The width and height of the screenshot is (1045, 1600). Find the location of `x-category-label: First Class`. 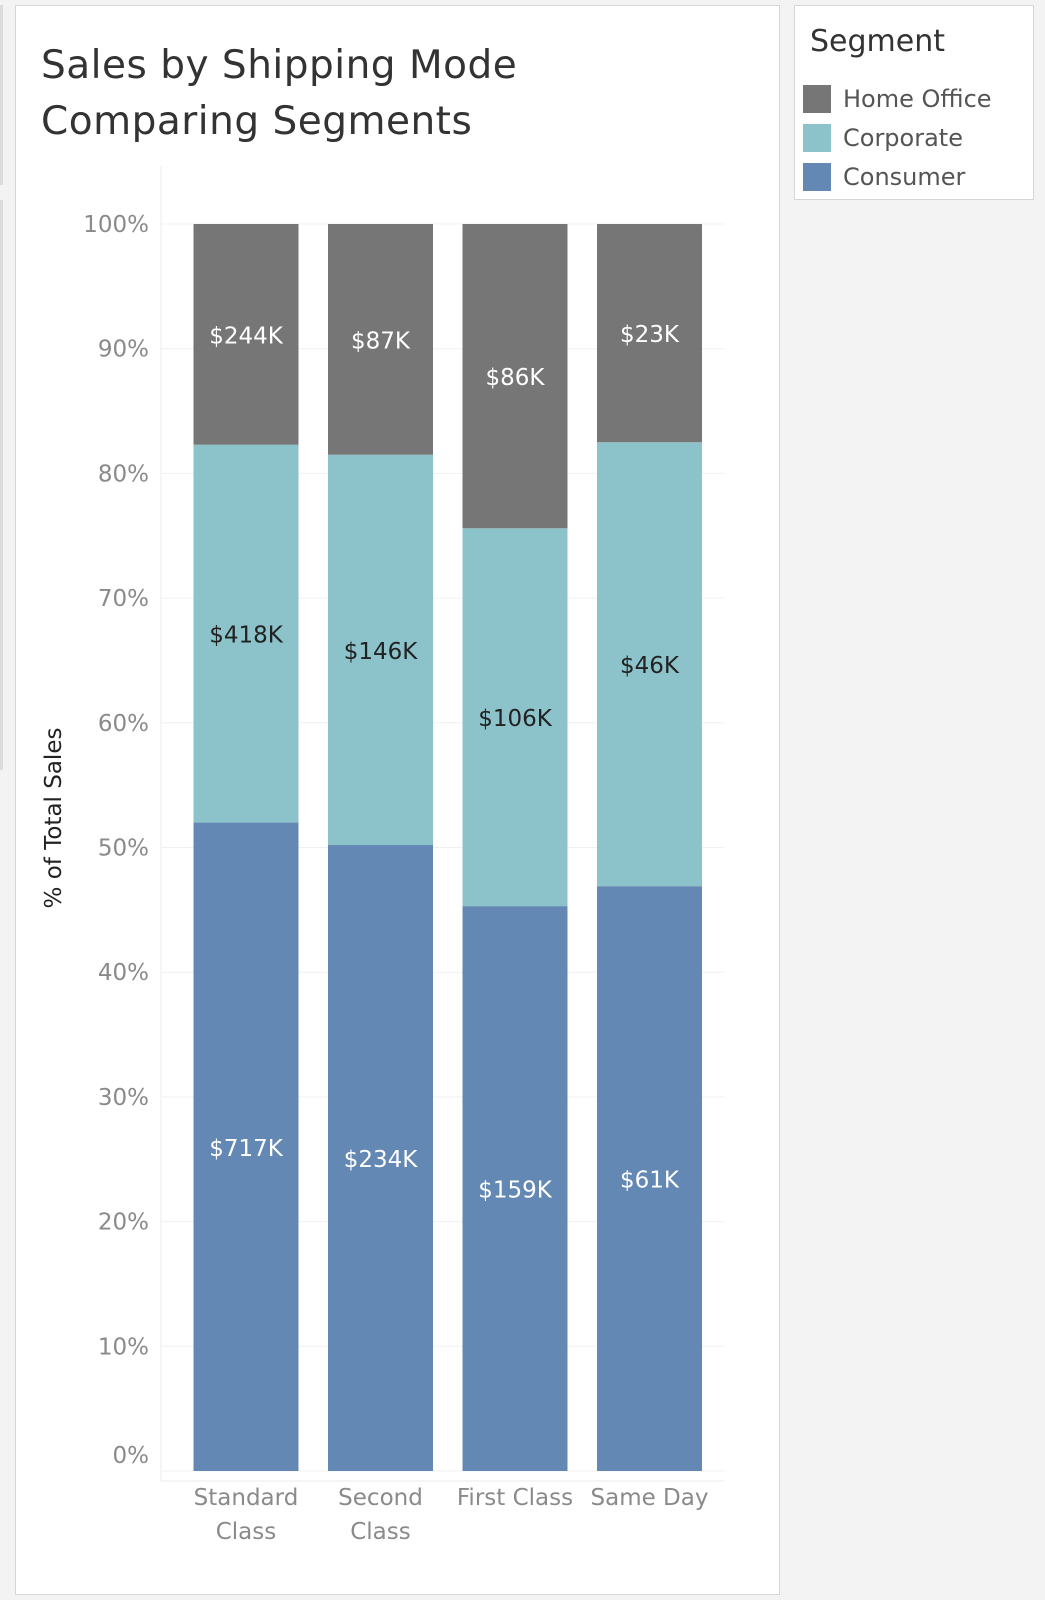

x-category-label: First Class is located at coordinates (515, 1498).